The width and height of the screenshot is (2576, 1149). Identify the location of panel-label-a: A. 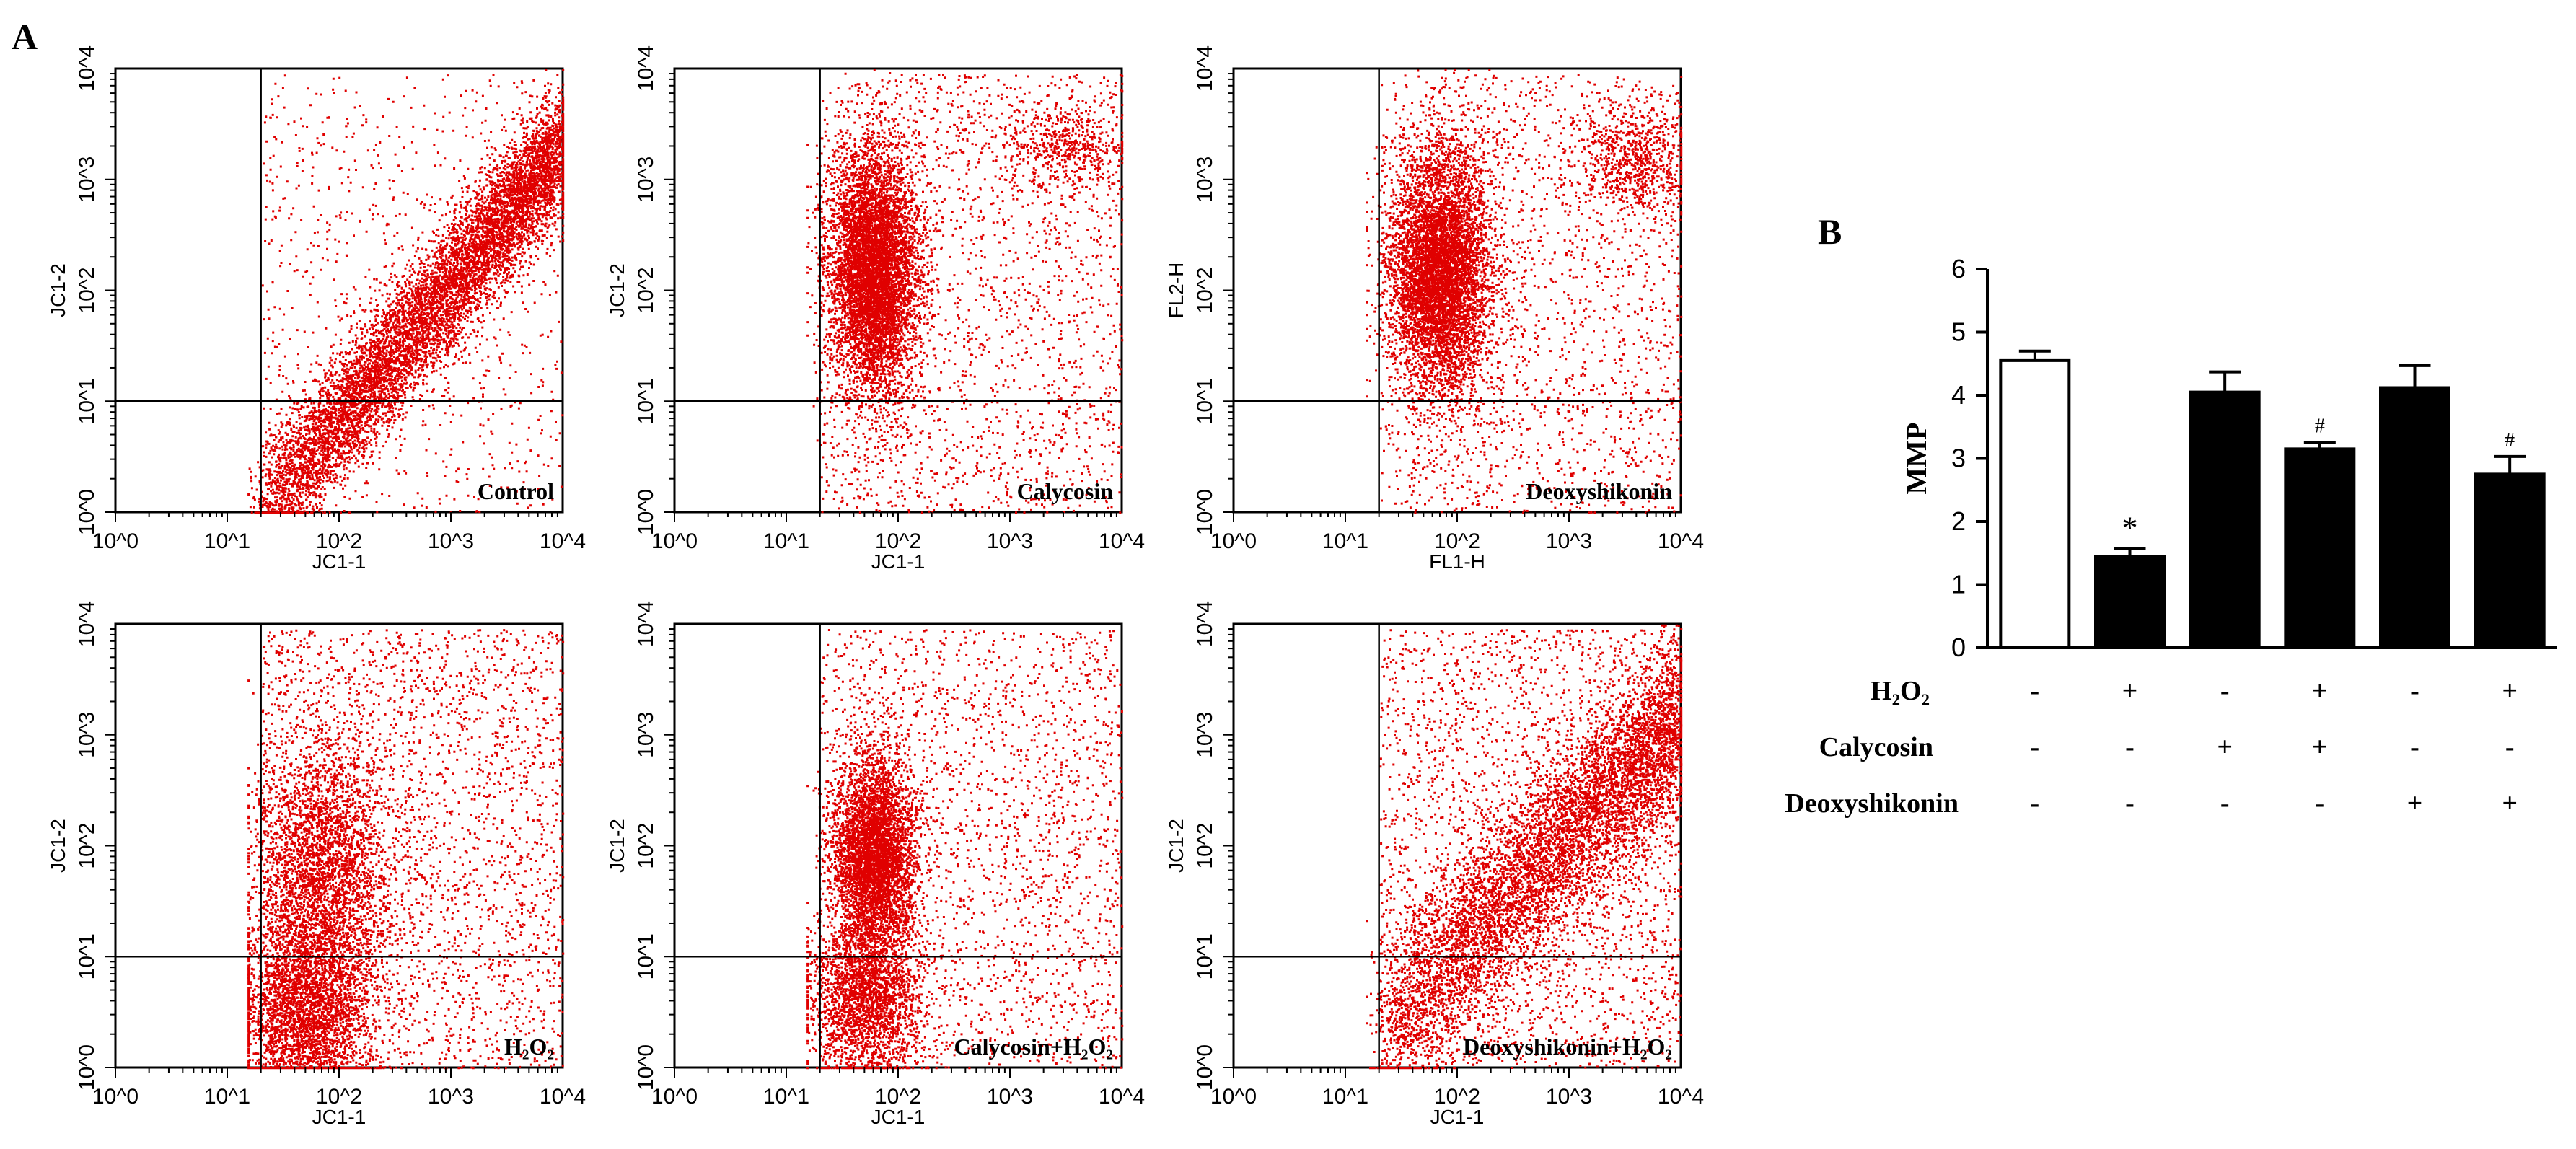
(25, 37).